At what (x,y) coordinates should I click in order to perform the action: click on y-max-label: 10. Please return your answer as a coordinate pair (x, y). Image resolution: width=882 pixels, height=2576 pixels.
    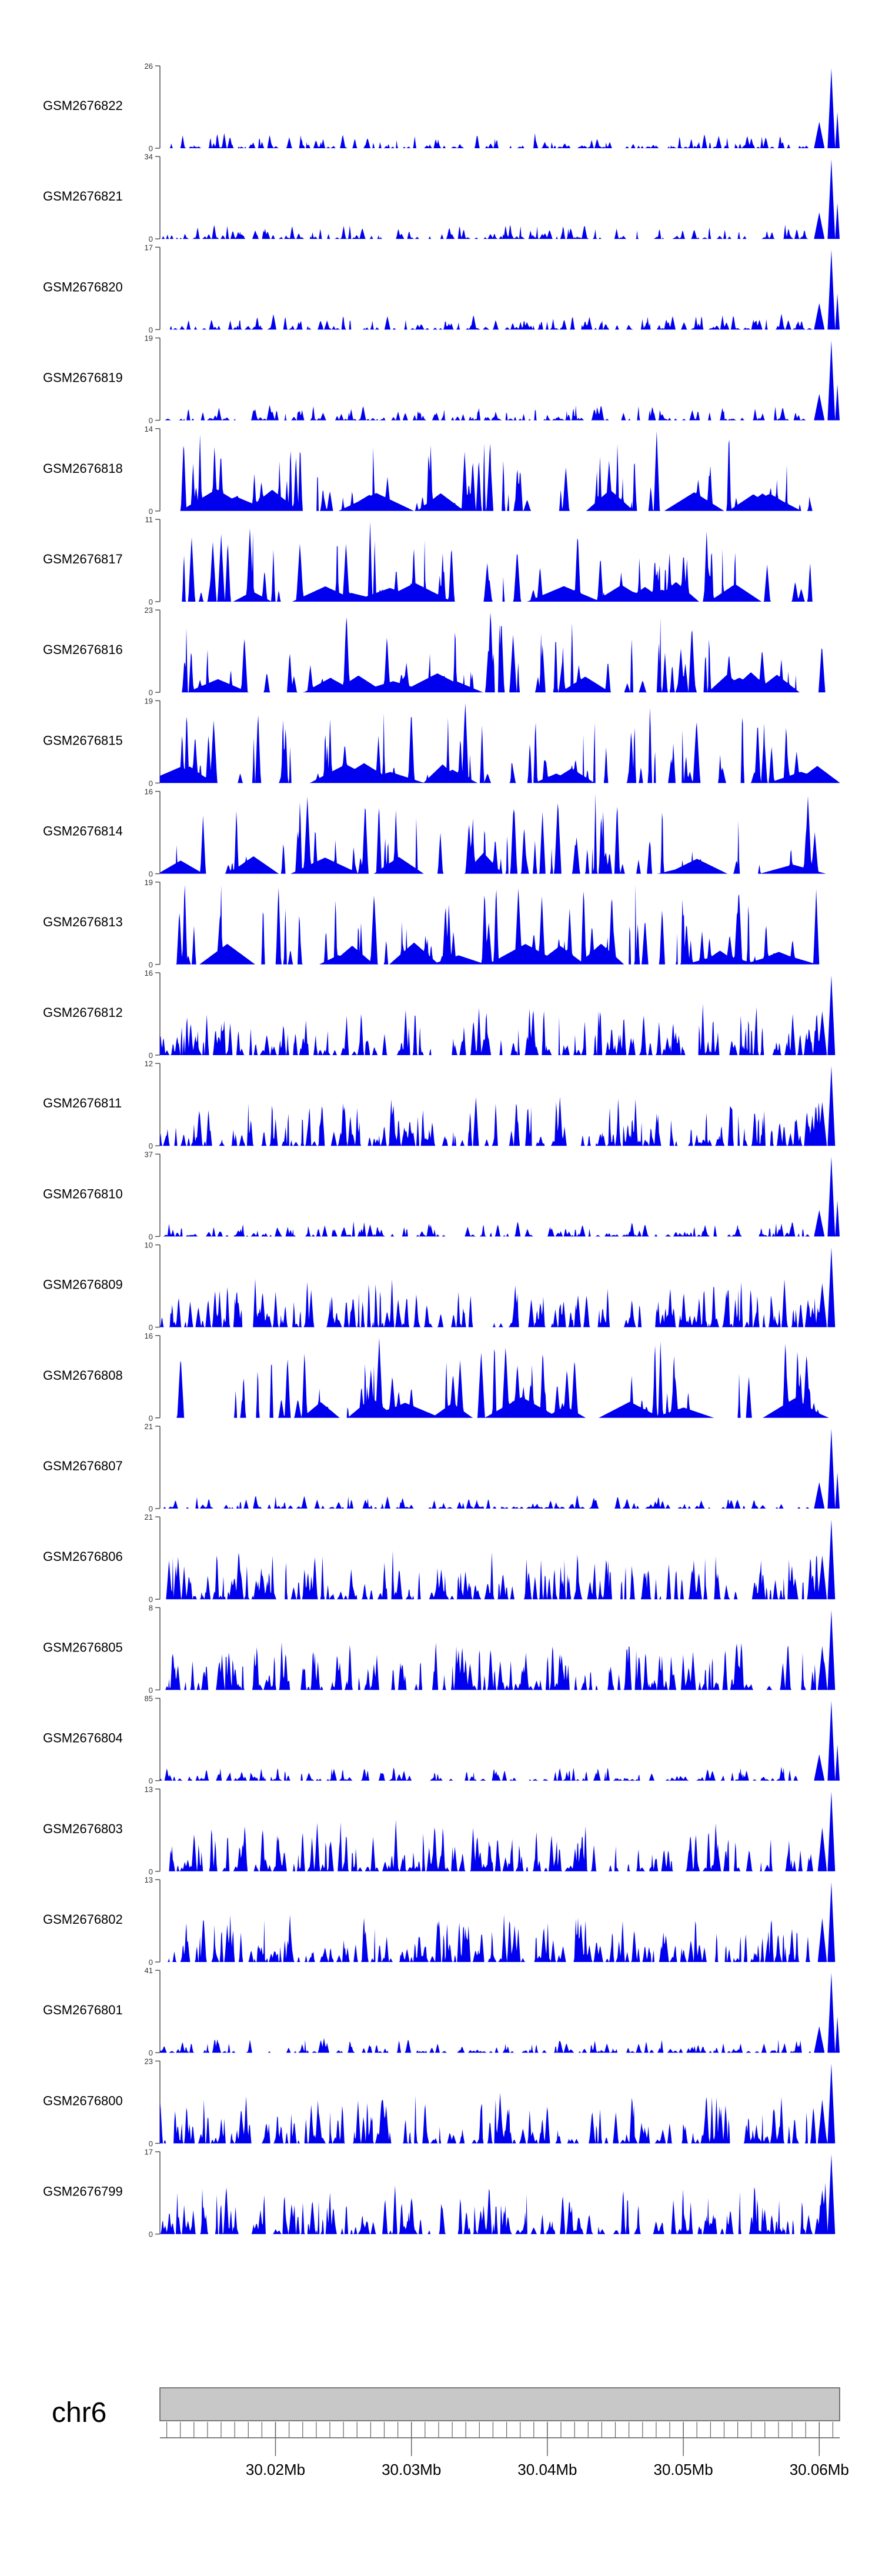
    Looking at the image, I should click on (149, 1245).